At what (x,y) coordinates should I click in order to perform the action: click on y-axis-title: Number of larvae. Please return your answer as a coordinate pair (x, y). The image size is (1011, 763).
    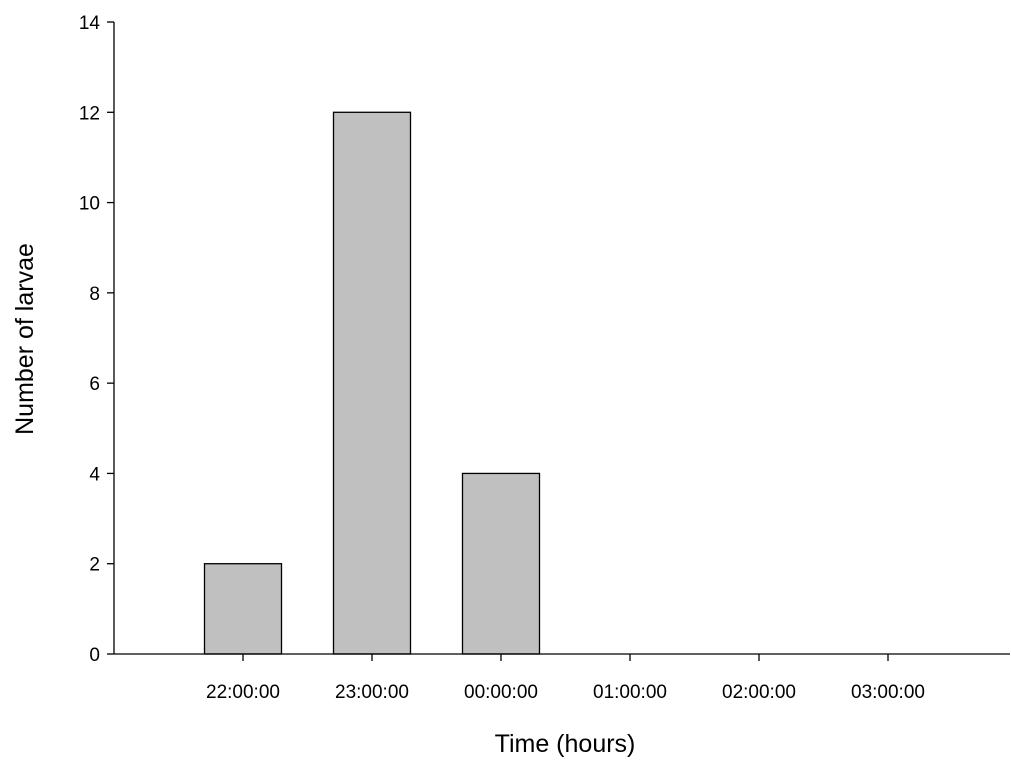
    Looking at the image, I should click on (25, 339).